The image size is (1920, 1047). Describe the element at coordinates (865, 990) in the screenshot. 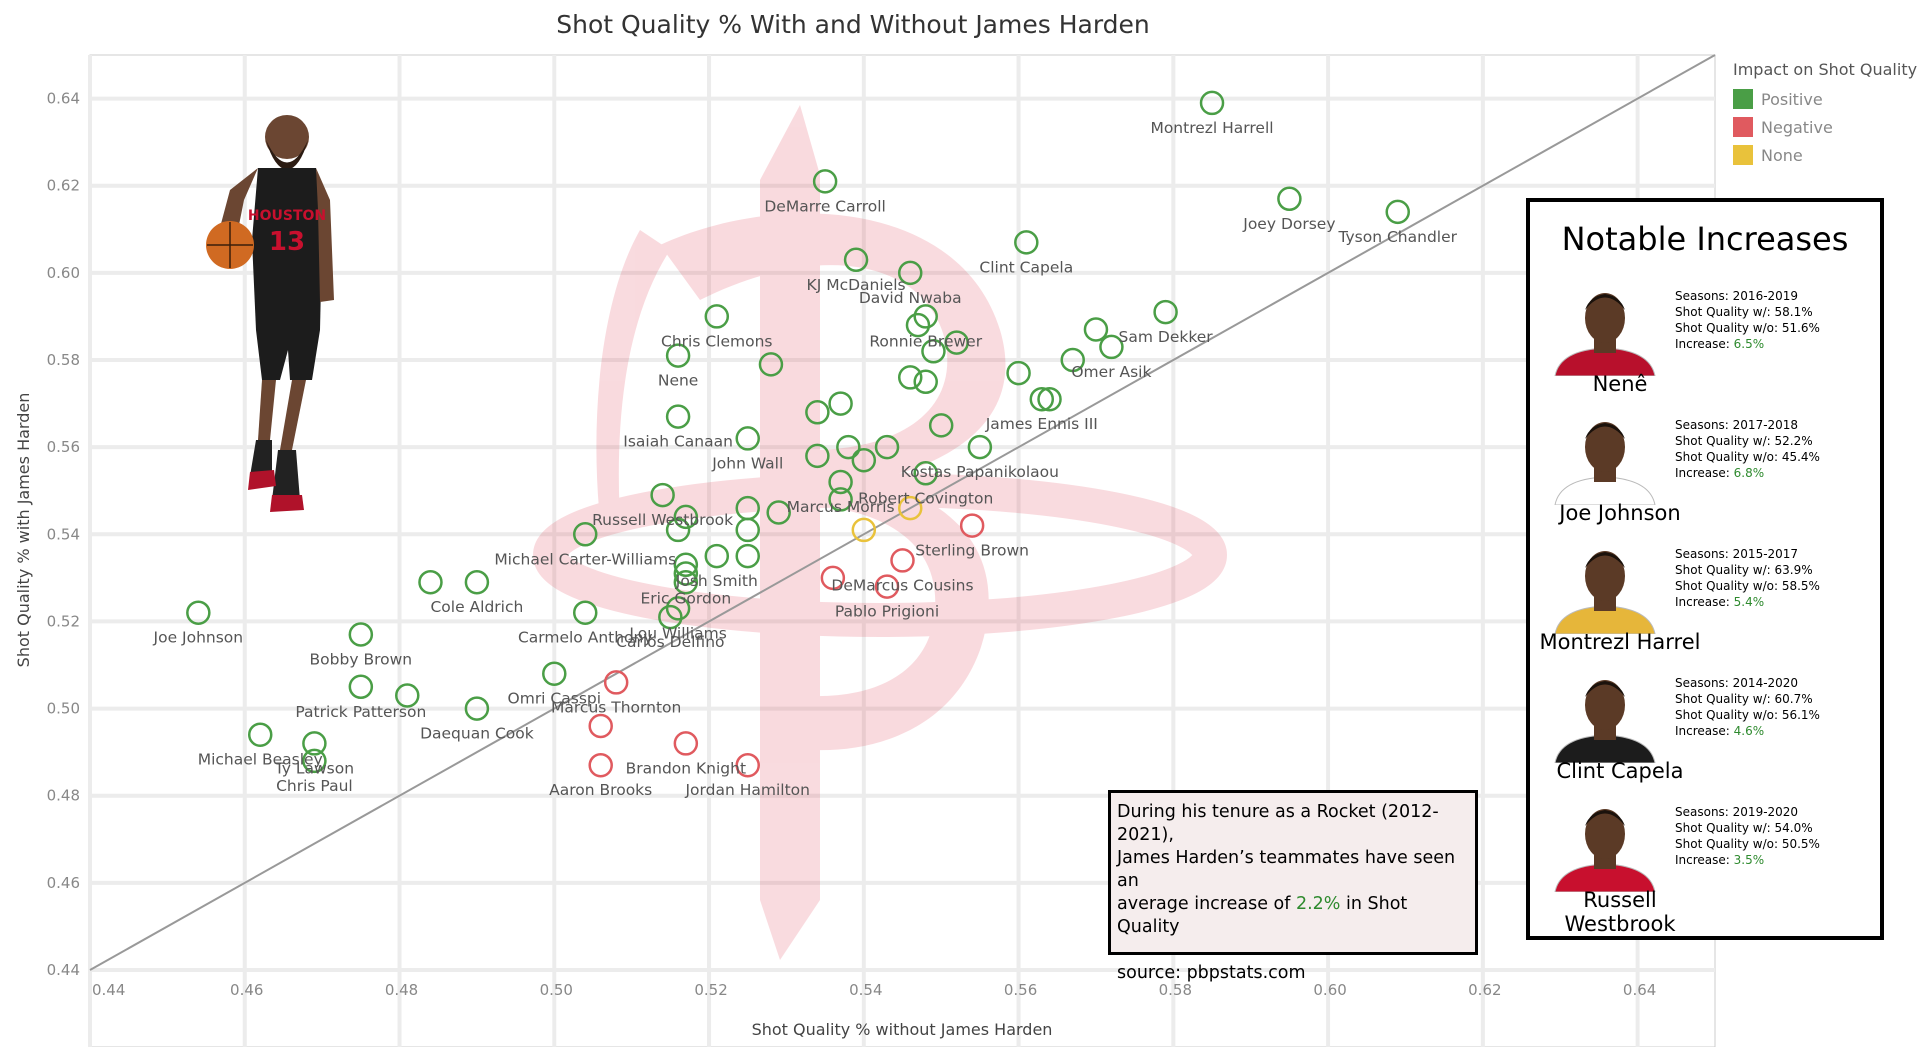

I see `x-tick-label: 0.54` at that location.